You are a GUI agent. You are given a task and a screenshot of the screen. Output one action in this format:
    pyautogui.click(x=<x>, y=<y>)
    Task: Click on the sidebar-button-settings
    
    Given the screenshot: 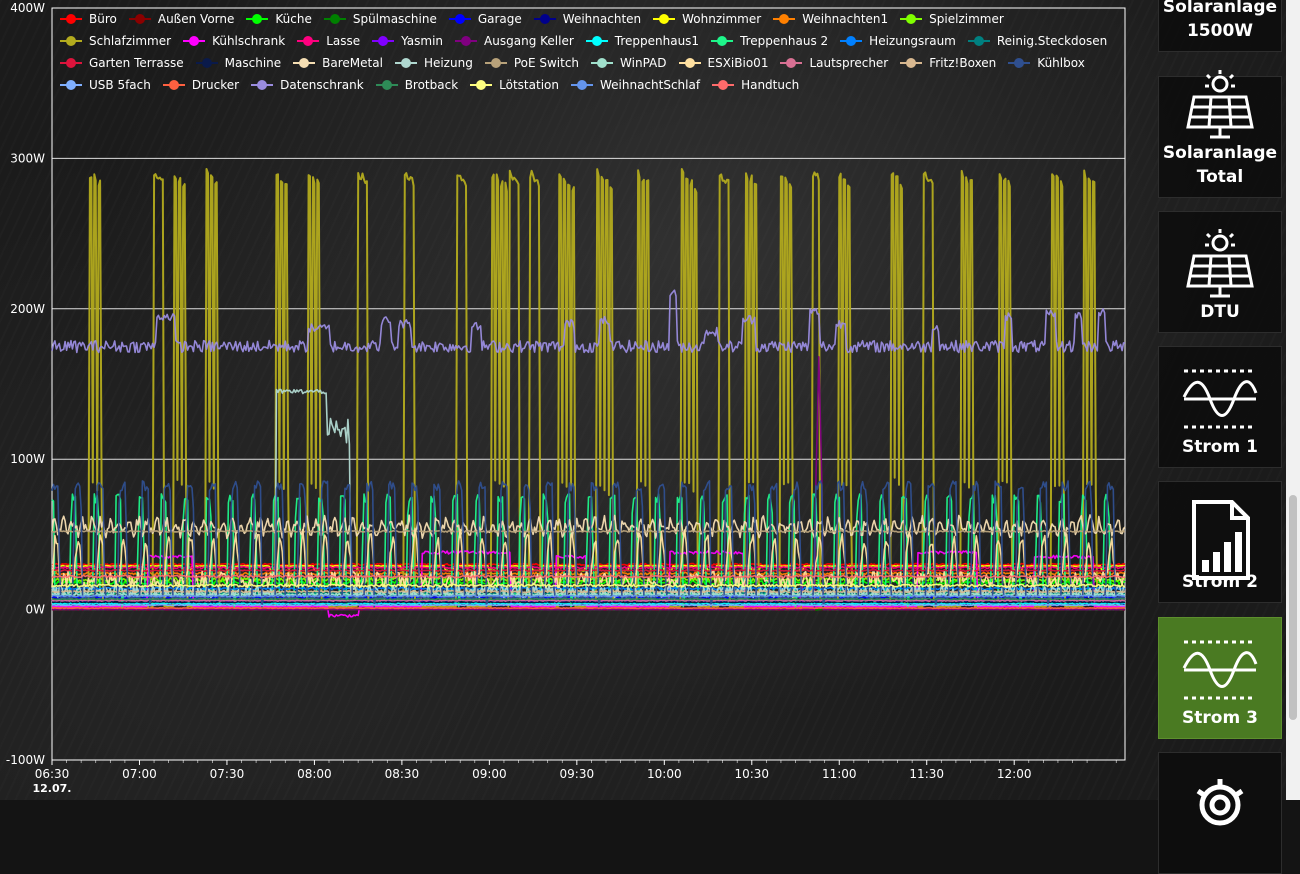 What is the action you would take?
    pyautogui.click(x=1220, y=813)
    